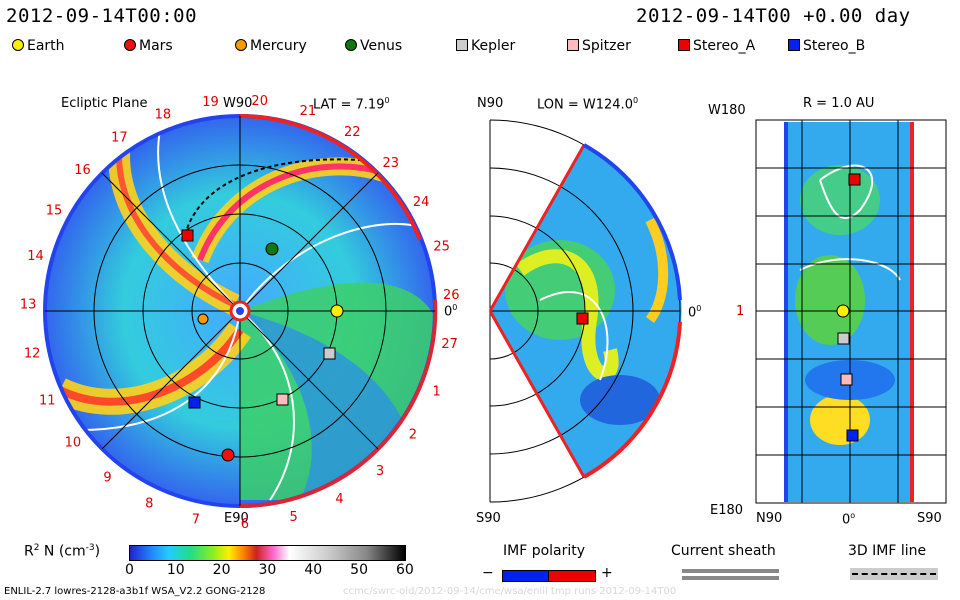 This screenshot has width=960, height=600. What do you see at coordinates (259, 101) in the screenshot?
I see `carrington-number: 20` at bounding box center [259, 101].